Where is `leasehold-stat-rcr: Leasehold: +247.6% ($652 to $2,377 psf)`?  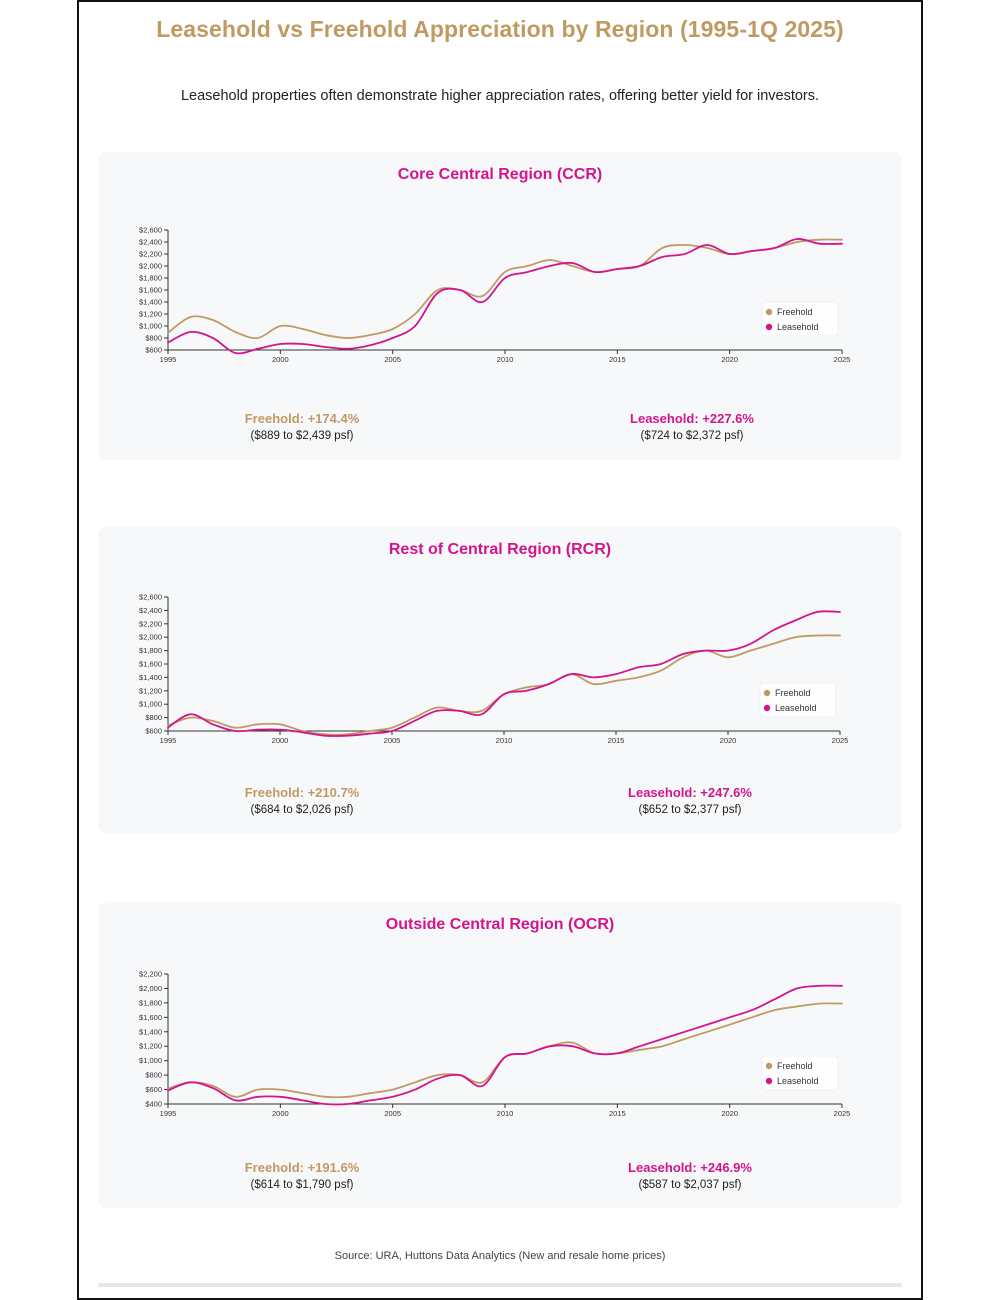
leasehold-stat-rcr: Leasehold: +247.6% ($652 to $2,377 psf) is located at coordinates (690, 800).